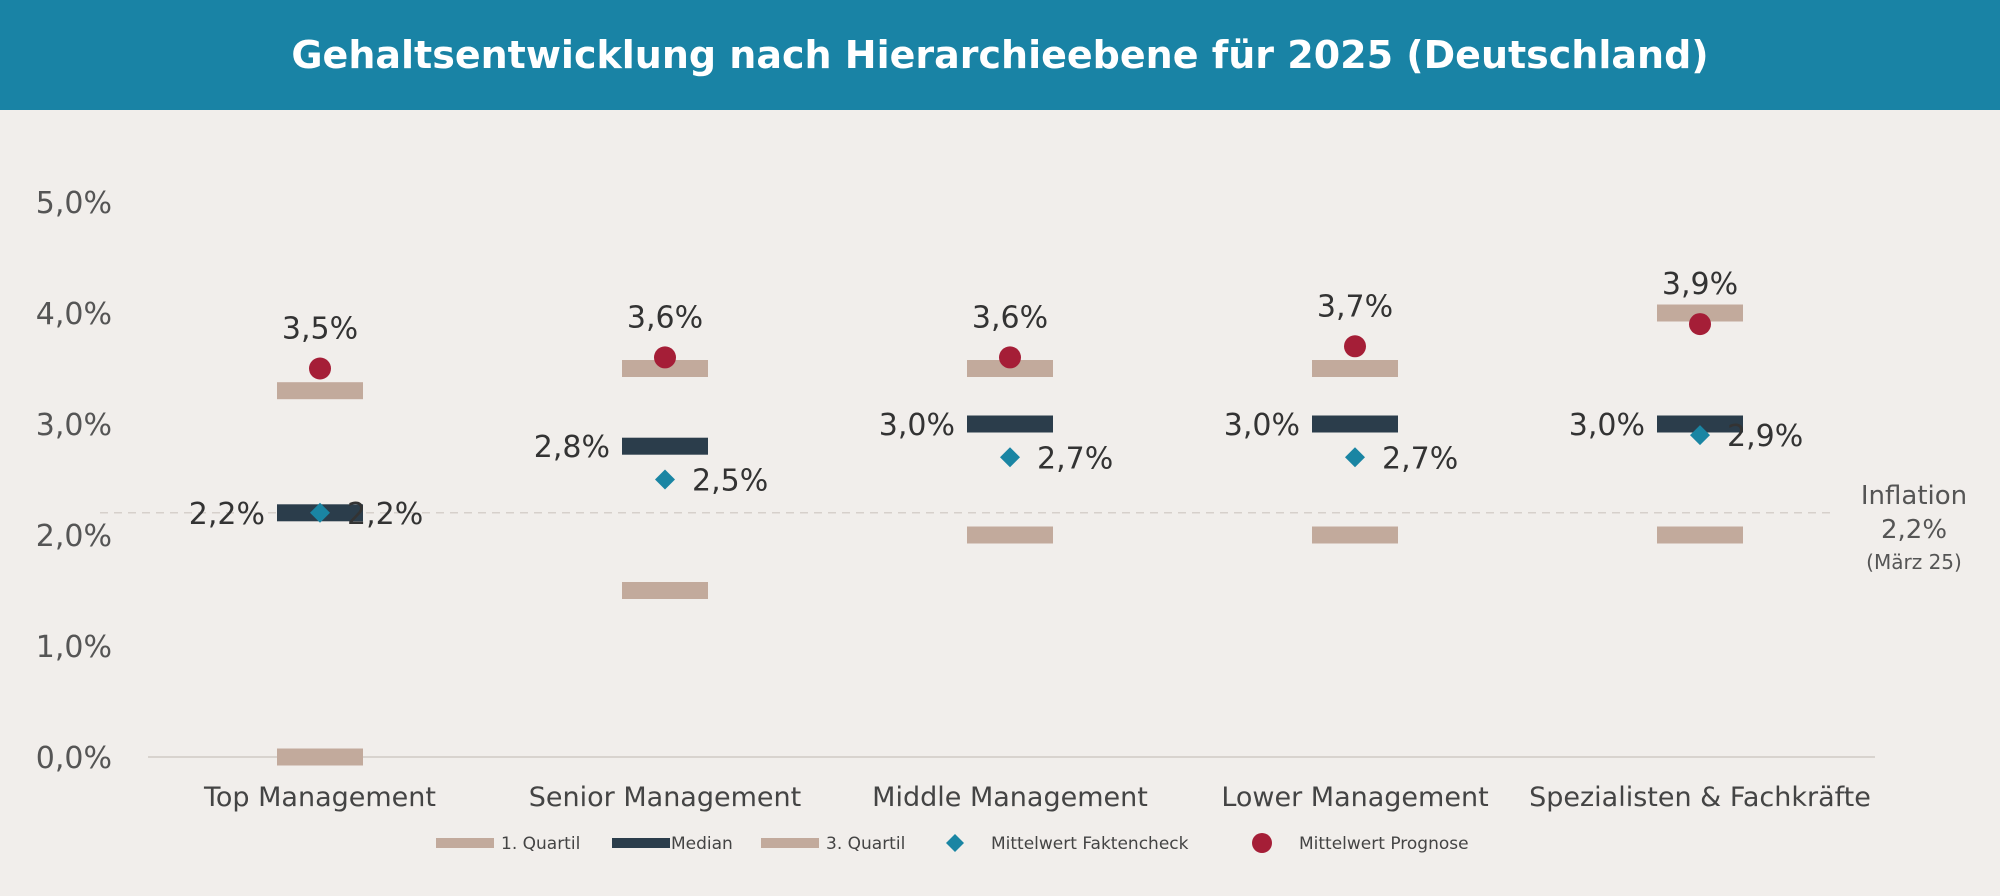 The image size is (2000, 896). I want to click on legend-label-prognose: Mittelwert Prognose, so click(1384, 844).